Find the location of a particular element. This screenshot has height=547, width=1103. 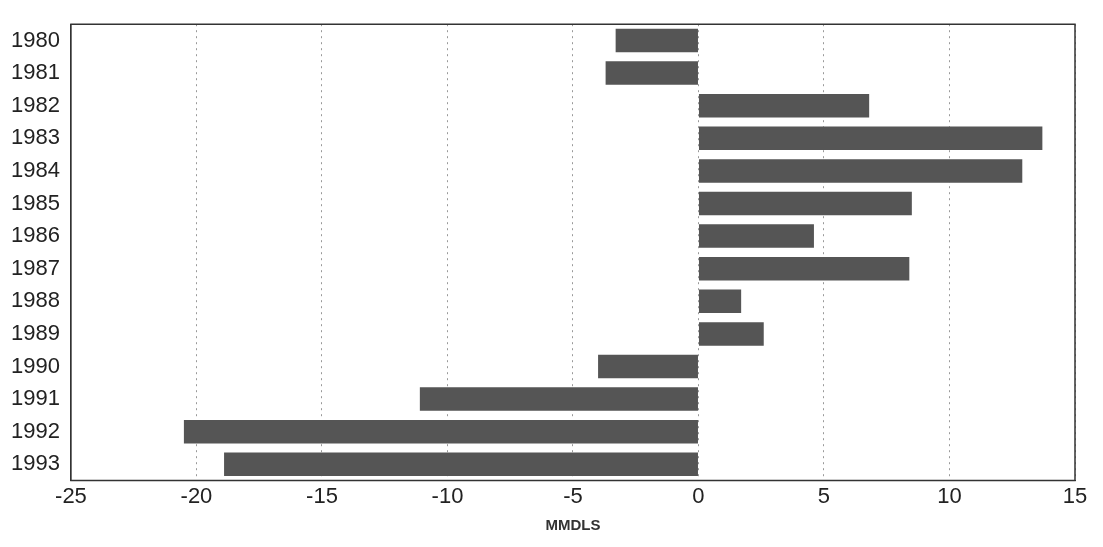

x-axis-title: MMDLS is located at coordinates (573, 525).